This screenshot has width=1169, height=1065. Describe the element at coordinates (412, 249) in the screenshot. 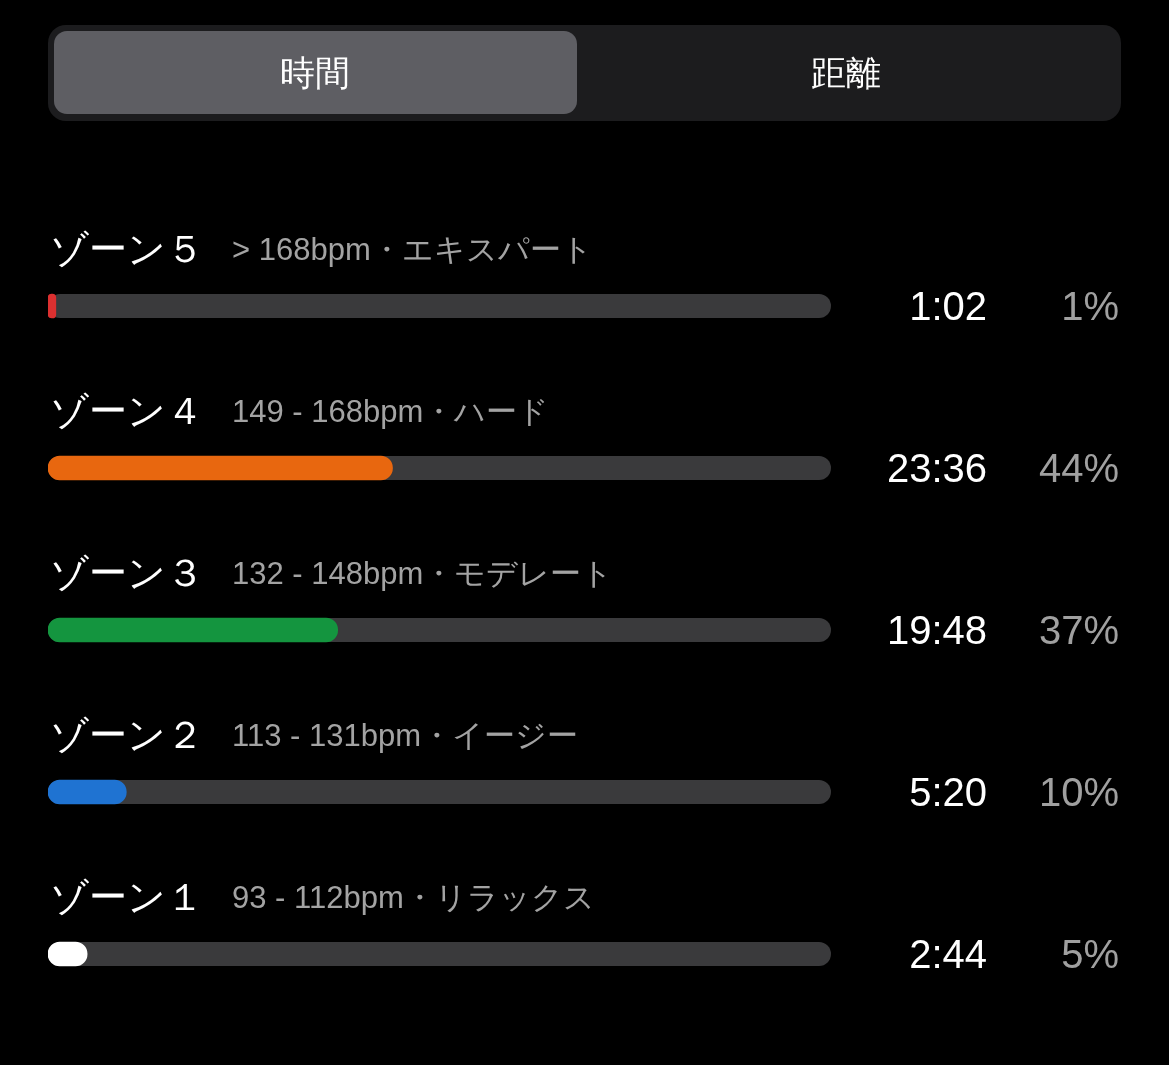

I see `annotation: > 168bpm・エキスパート` at that location.